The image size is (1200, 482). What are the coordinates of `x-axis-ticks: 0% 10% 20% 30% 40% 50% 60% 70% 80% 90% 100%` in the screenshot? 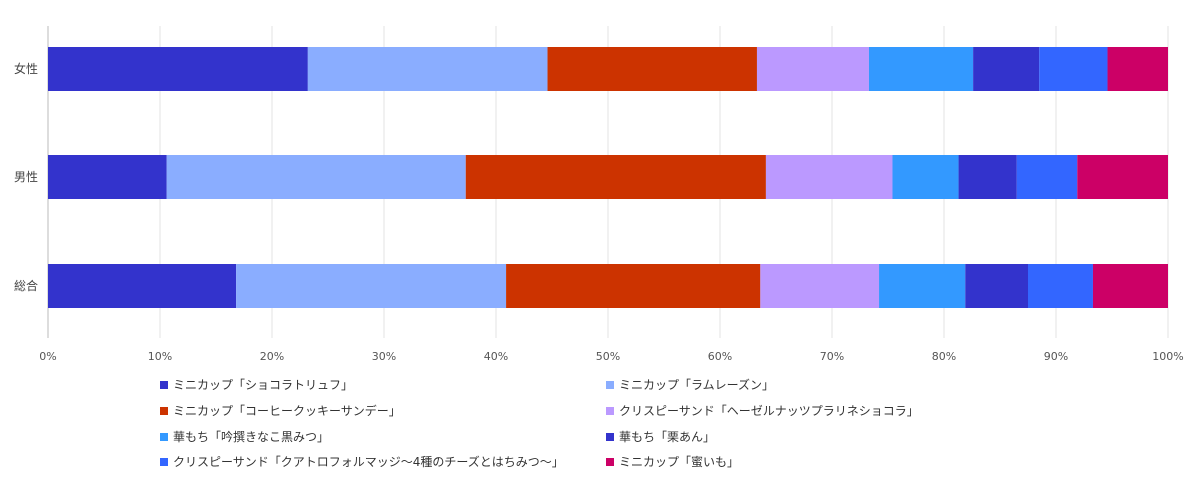 It's located at (611, 356).